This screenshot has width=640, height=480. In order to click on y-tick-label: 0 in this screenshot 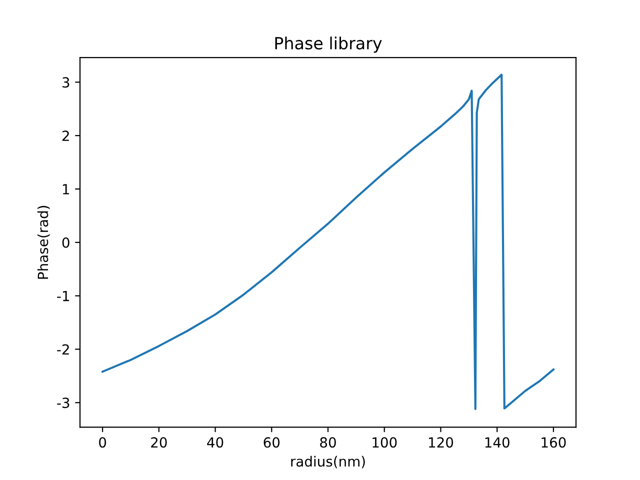, I will do `click(66, 242)`.